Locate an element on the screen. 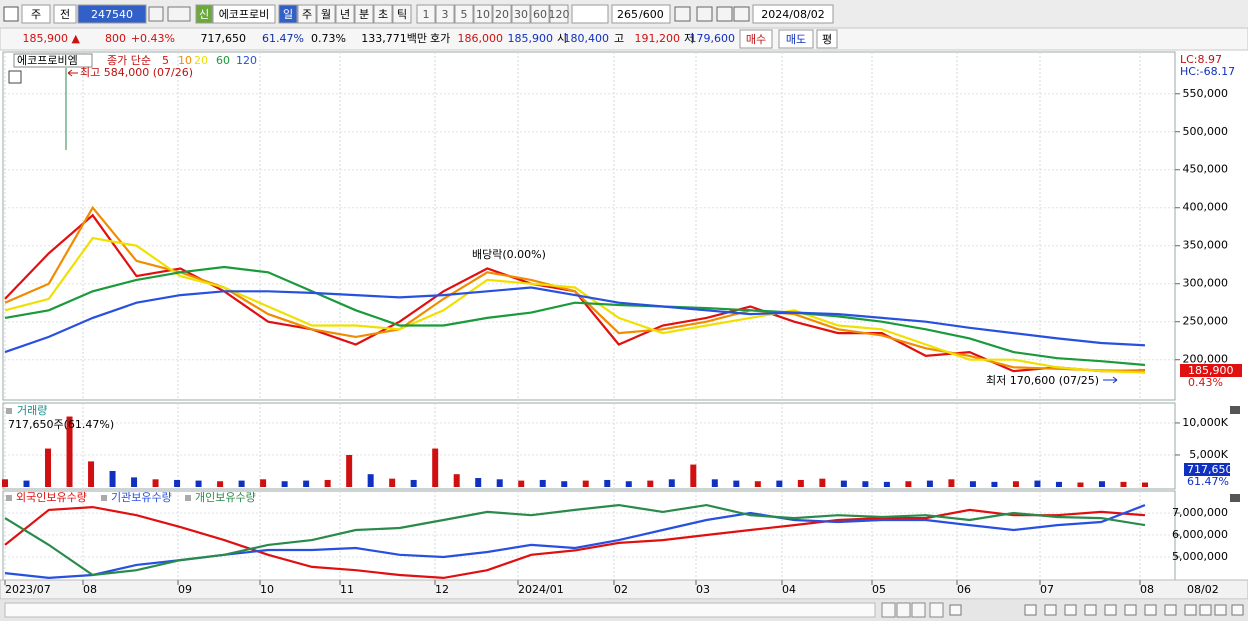 The width and height of the screenshot is (1248, 621). count-input is located at coordinates (641, 14).